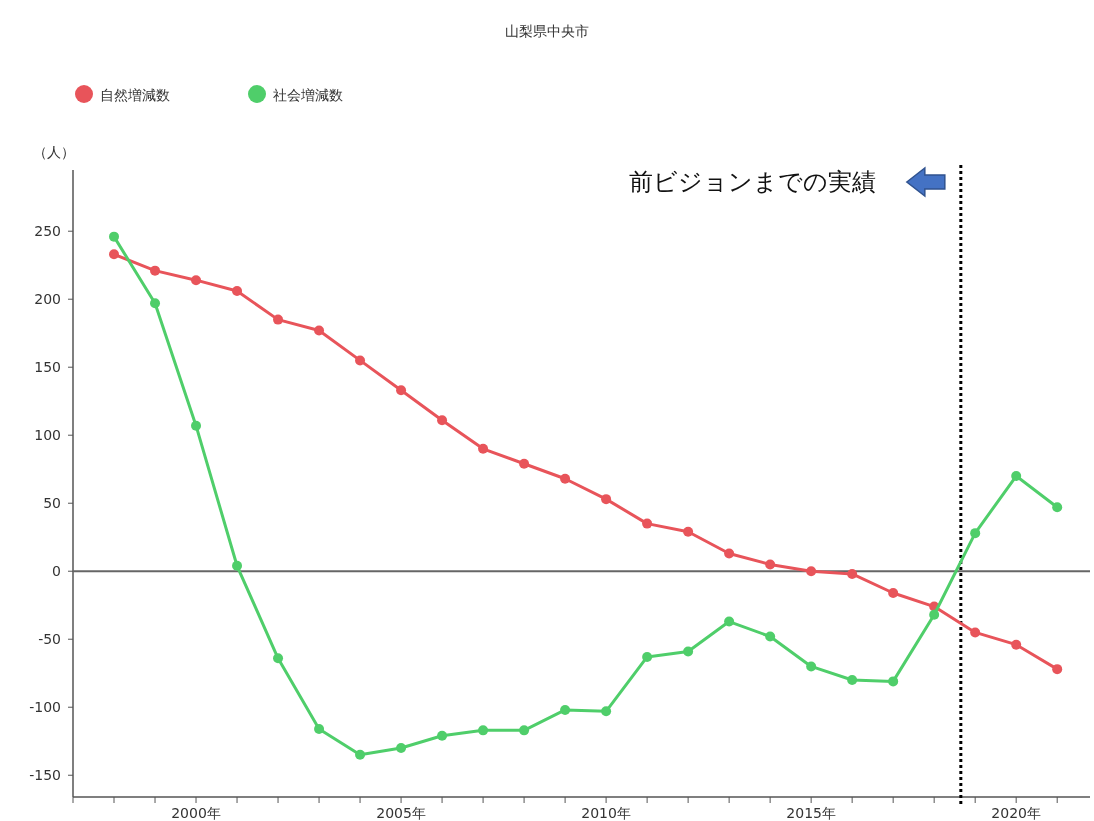 The width and height of the screenshot is (1094, 821). Describe the element at coordinates (47, 231) in the screenshot. I see `y-tick-label: 250` at that location.